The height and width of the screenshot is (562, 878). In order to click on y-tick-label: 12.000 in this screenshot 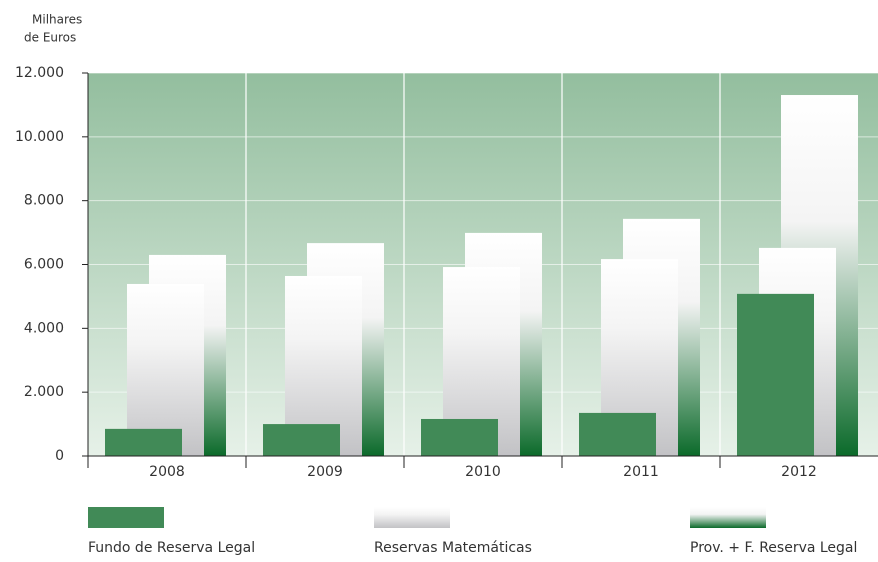, I will do `click(39, 73)`.